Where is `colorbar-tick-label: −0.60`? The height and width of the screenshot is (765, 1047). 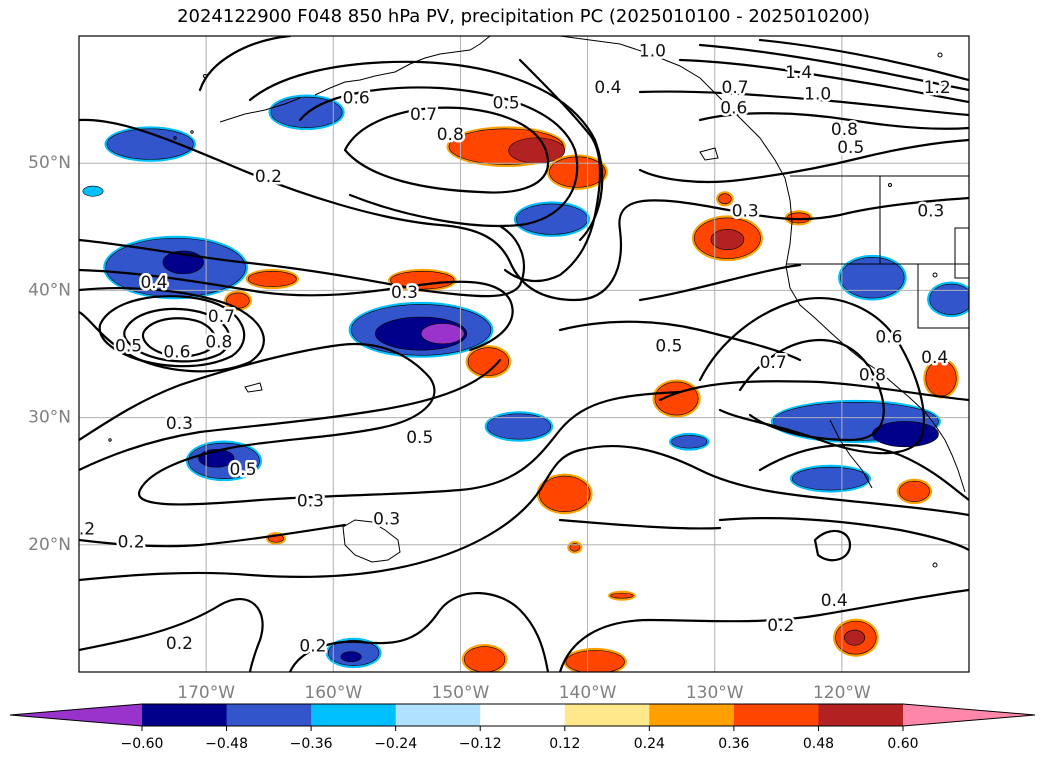
colorbar-tick-label: −0.60 is located at coordinates (142, 744).